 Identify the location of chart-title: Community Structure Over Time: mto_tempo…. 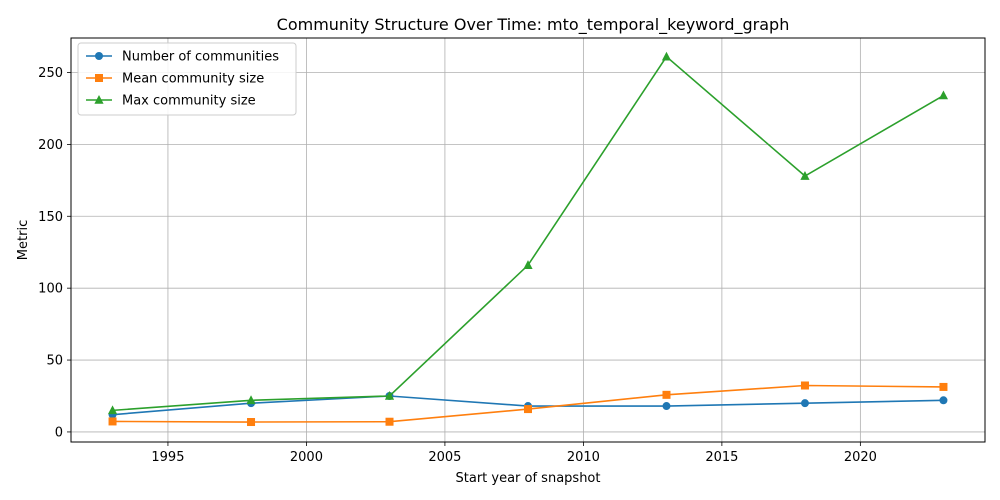
(533, 25).